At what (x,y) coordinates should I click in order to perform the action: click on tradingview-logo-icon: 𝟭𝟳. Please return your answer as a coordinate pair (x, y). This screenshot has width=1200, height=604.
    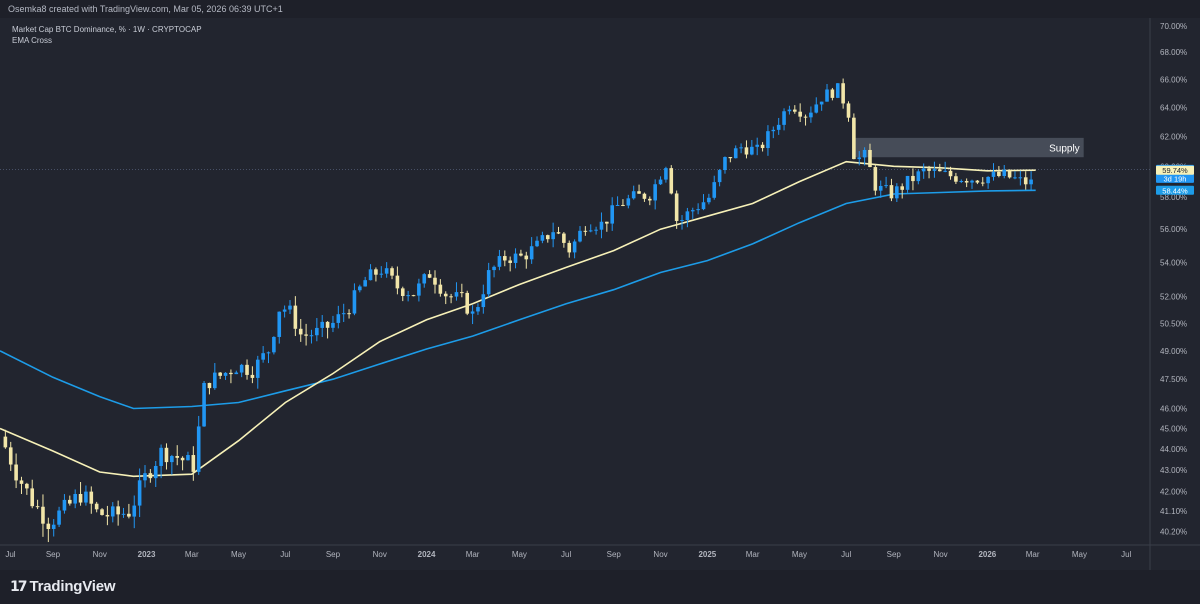
    Looking at the image, I should click on (19, 586).